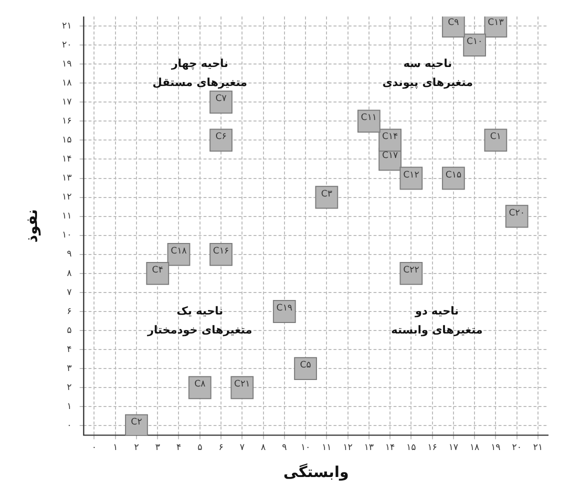 This screenshot has height=486, width=565. I want to click on x-tick-label: ۱۱, so click(327, 447).